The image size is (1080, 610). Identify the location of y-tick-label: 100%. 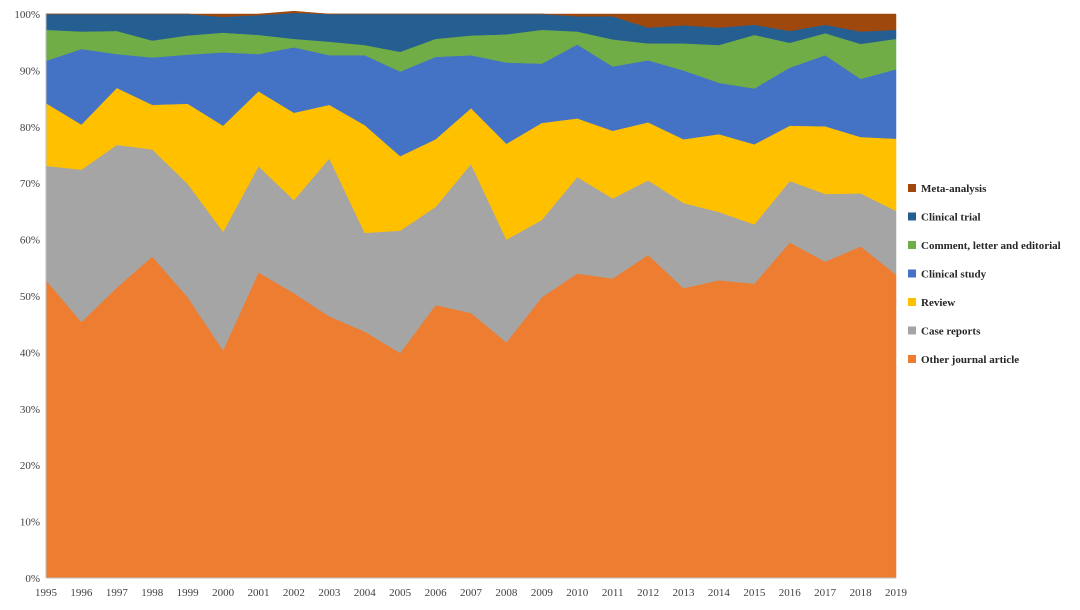
(27, 15).